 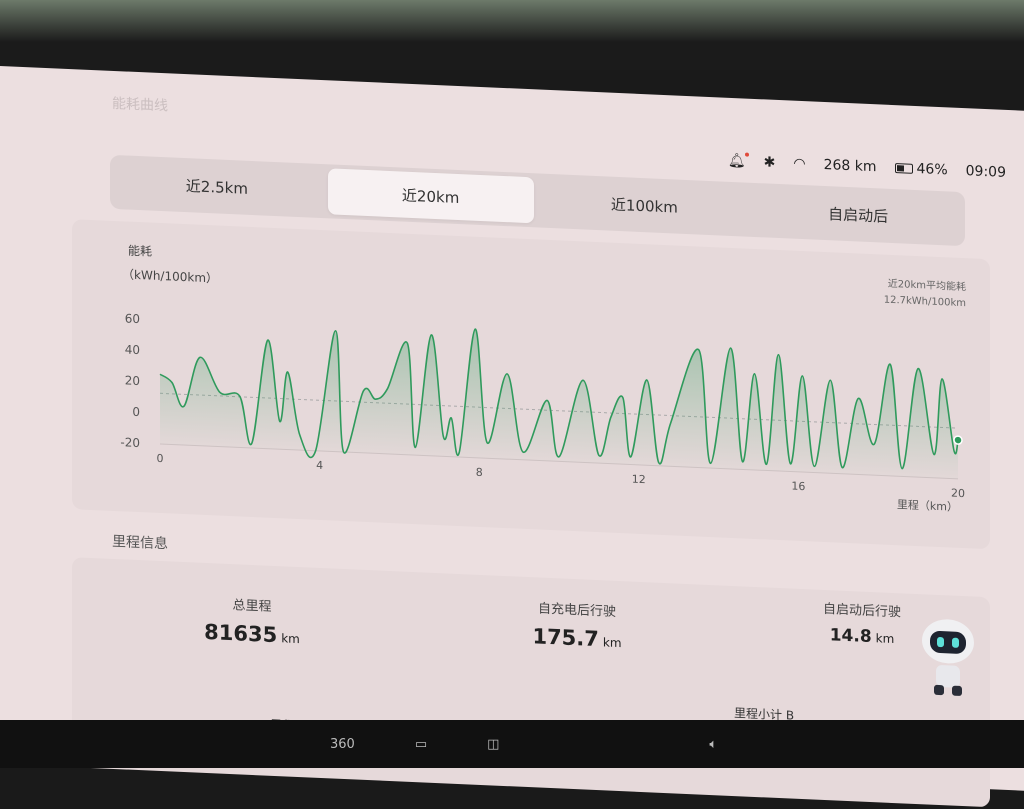 I want to click on since-start-mileage: 自启动后行驶 14.8 km, so click(x=862, y=623).